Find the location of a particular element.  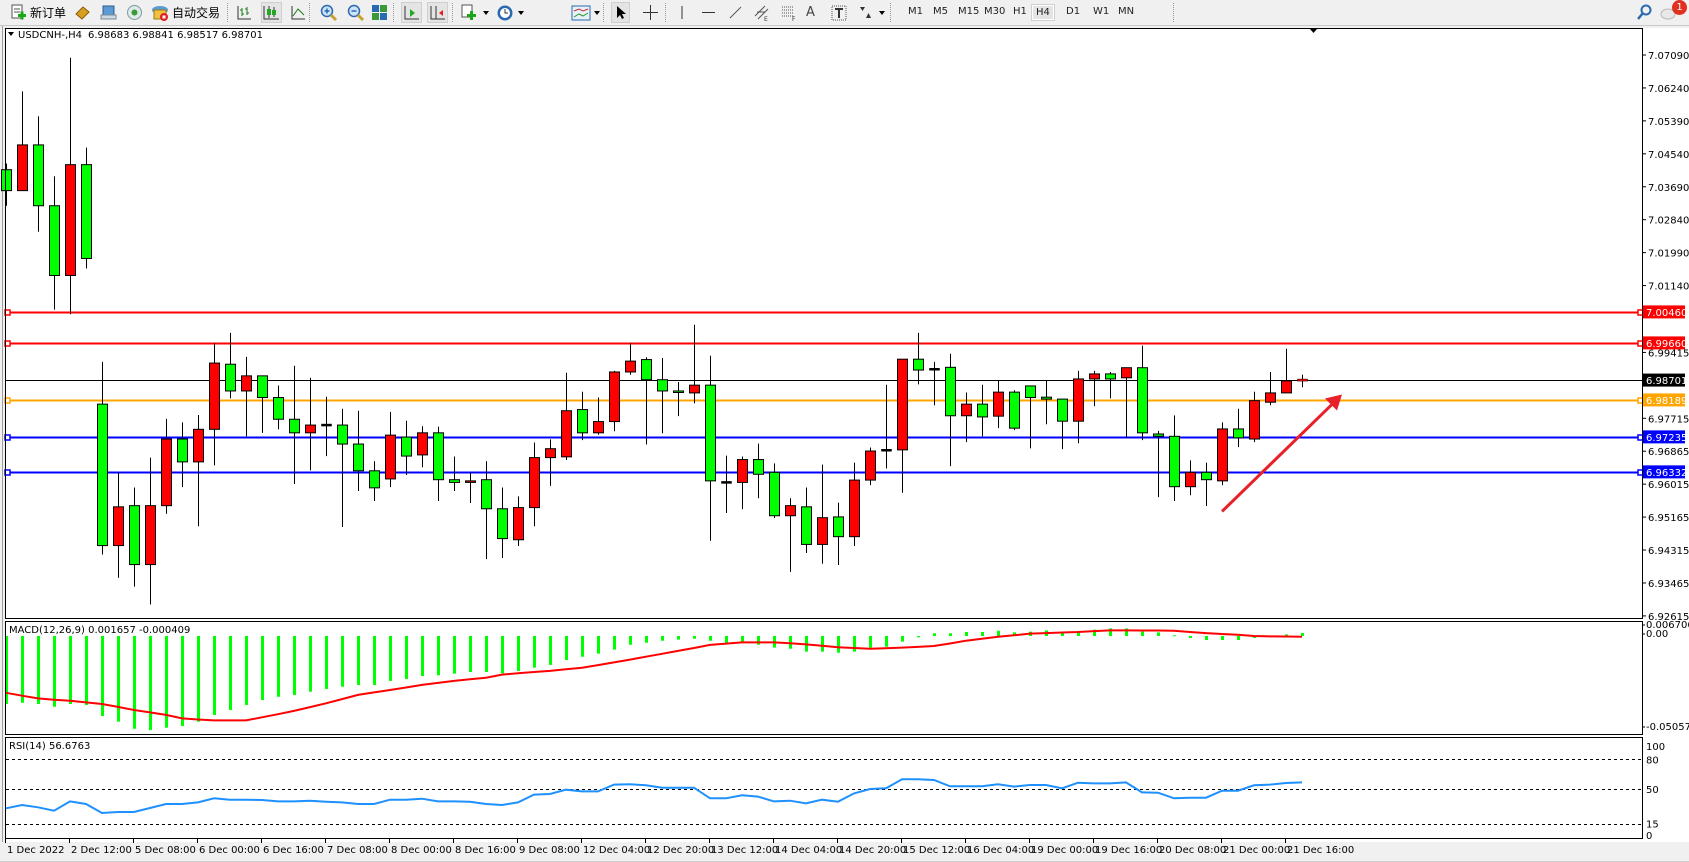

annotation-arrow-shaft is located at coordinates (1278, 457).